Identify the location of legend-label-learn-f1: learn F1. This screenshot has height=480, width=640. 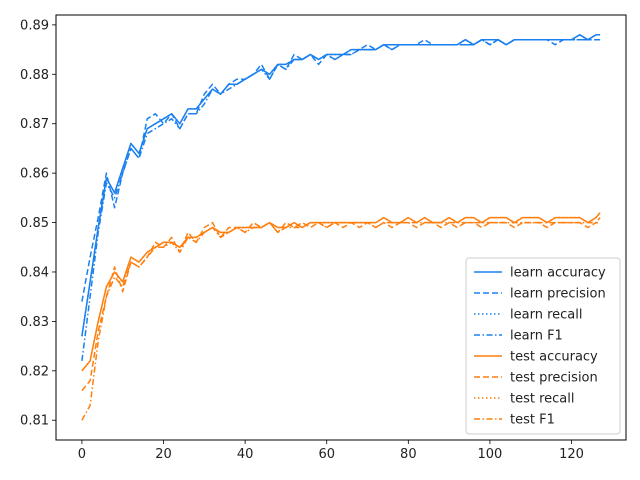
(536, 336).